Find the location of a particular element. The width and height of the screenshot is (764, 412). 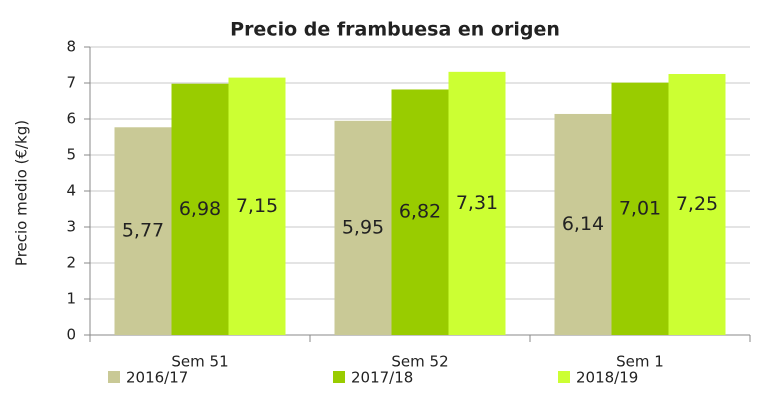

y-tick-label: 5 is located at coordinates (71, 155).